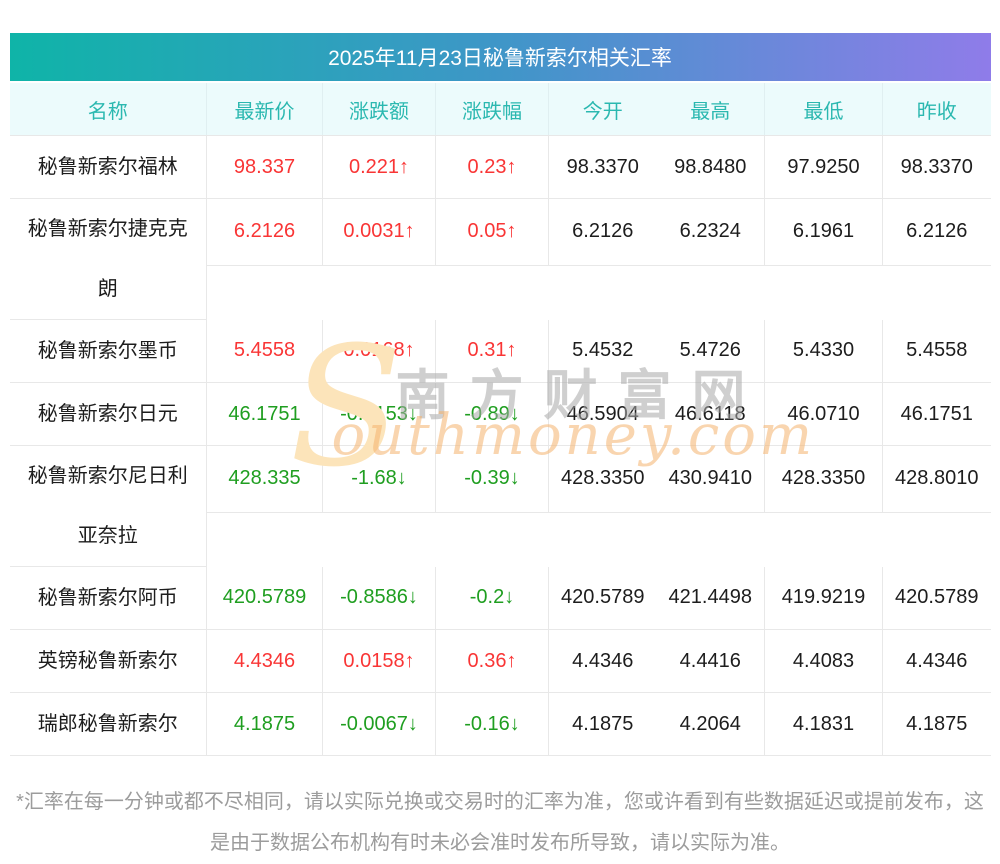  I want to click on lowest-cell: 4.4083, so click(824, 661).